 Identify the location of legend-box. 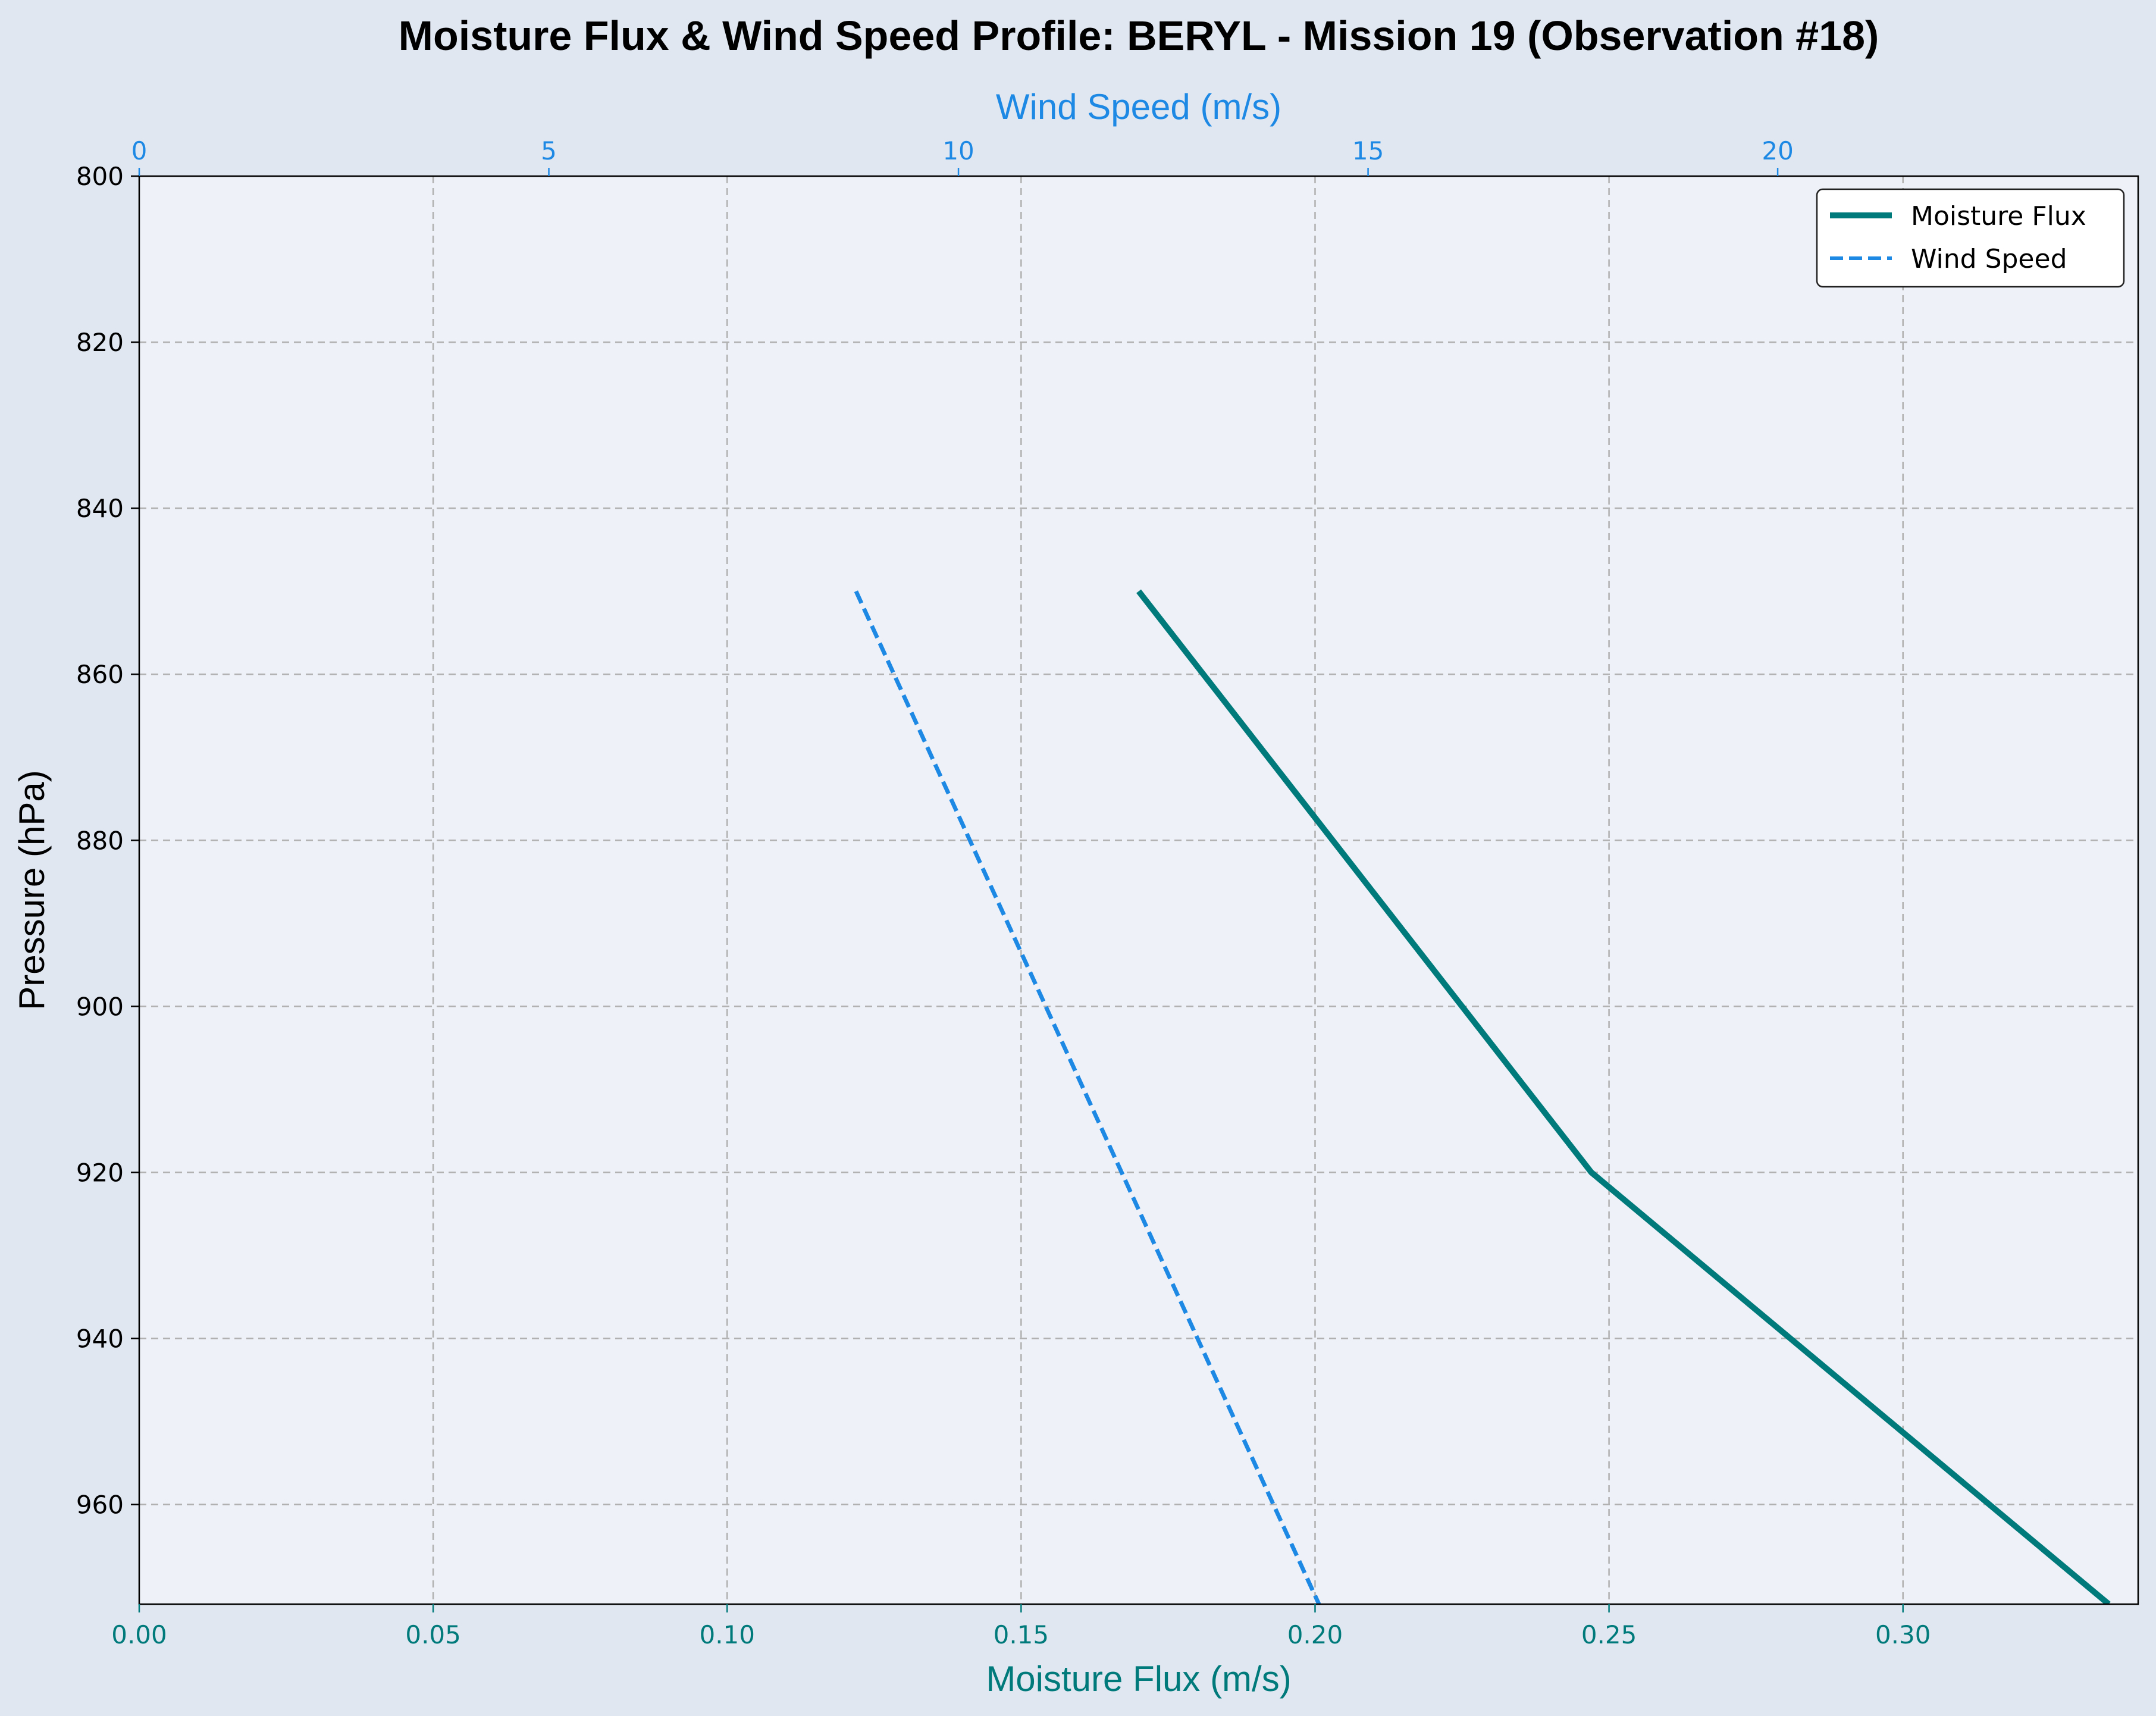
(1971, 238).